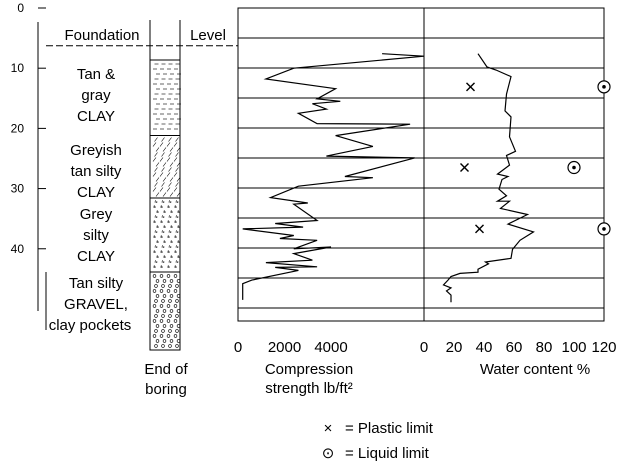 Image resolution: width=634 pixels, height=466 pixels. Describe the element at coordinates (96, 74) in the screenshot. I see `layer-1-line-1: Tan &` at that location.